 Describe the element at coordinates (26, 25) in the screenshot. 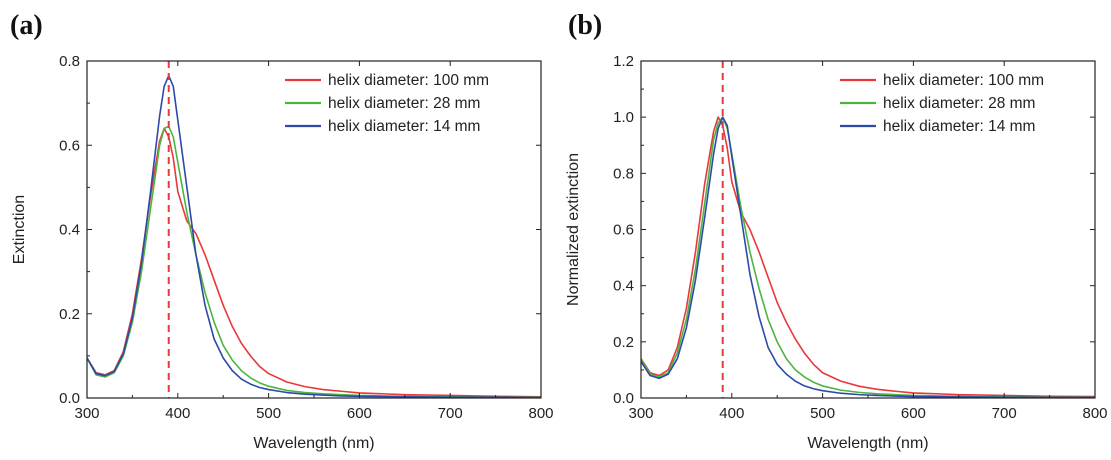

I see `panel-label: (a)` at that location.